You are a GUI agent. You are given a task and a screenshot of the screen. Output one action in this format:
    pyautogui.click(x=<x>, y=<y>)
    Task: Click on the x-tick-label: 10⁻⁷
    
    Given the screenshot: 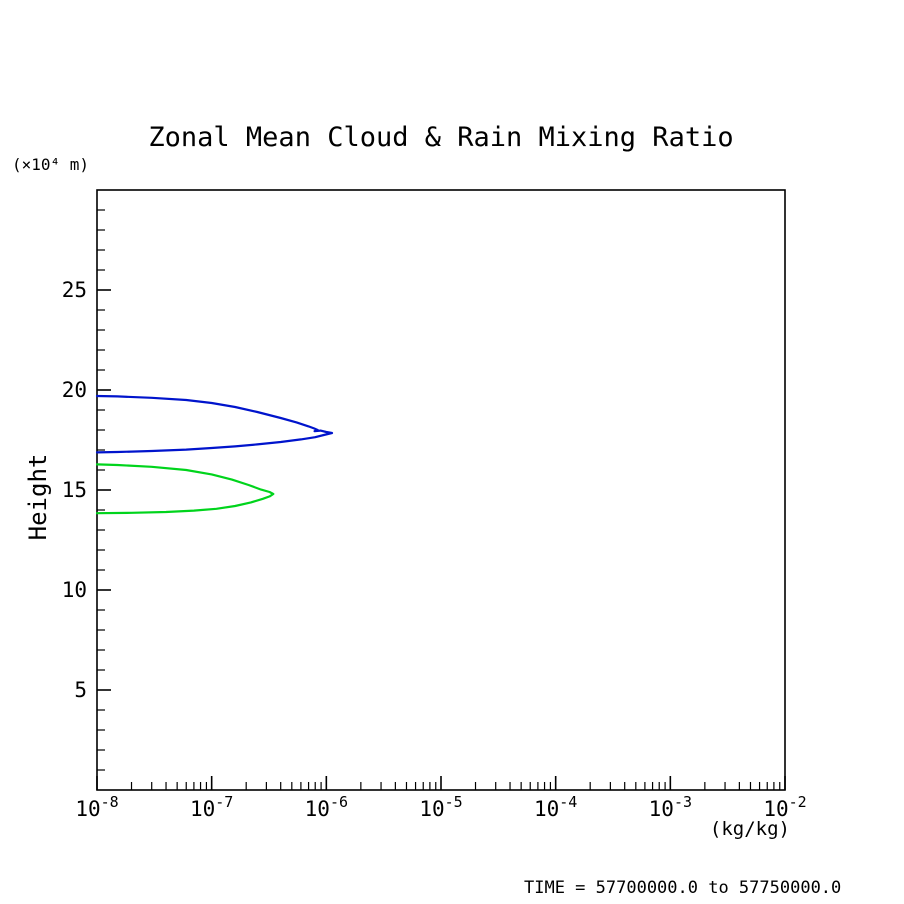 What is the action you would take?
    pyautogui.click(x=211, y=807)
    